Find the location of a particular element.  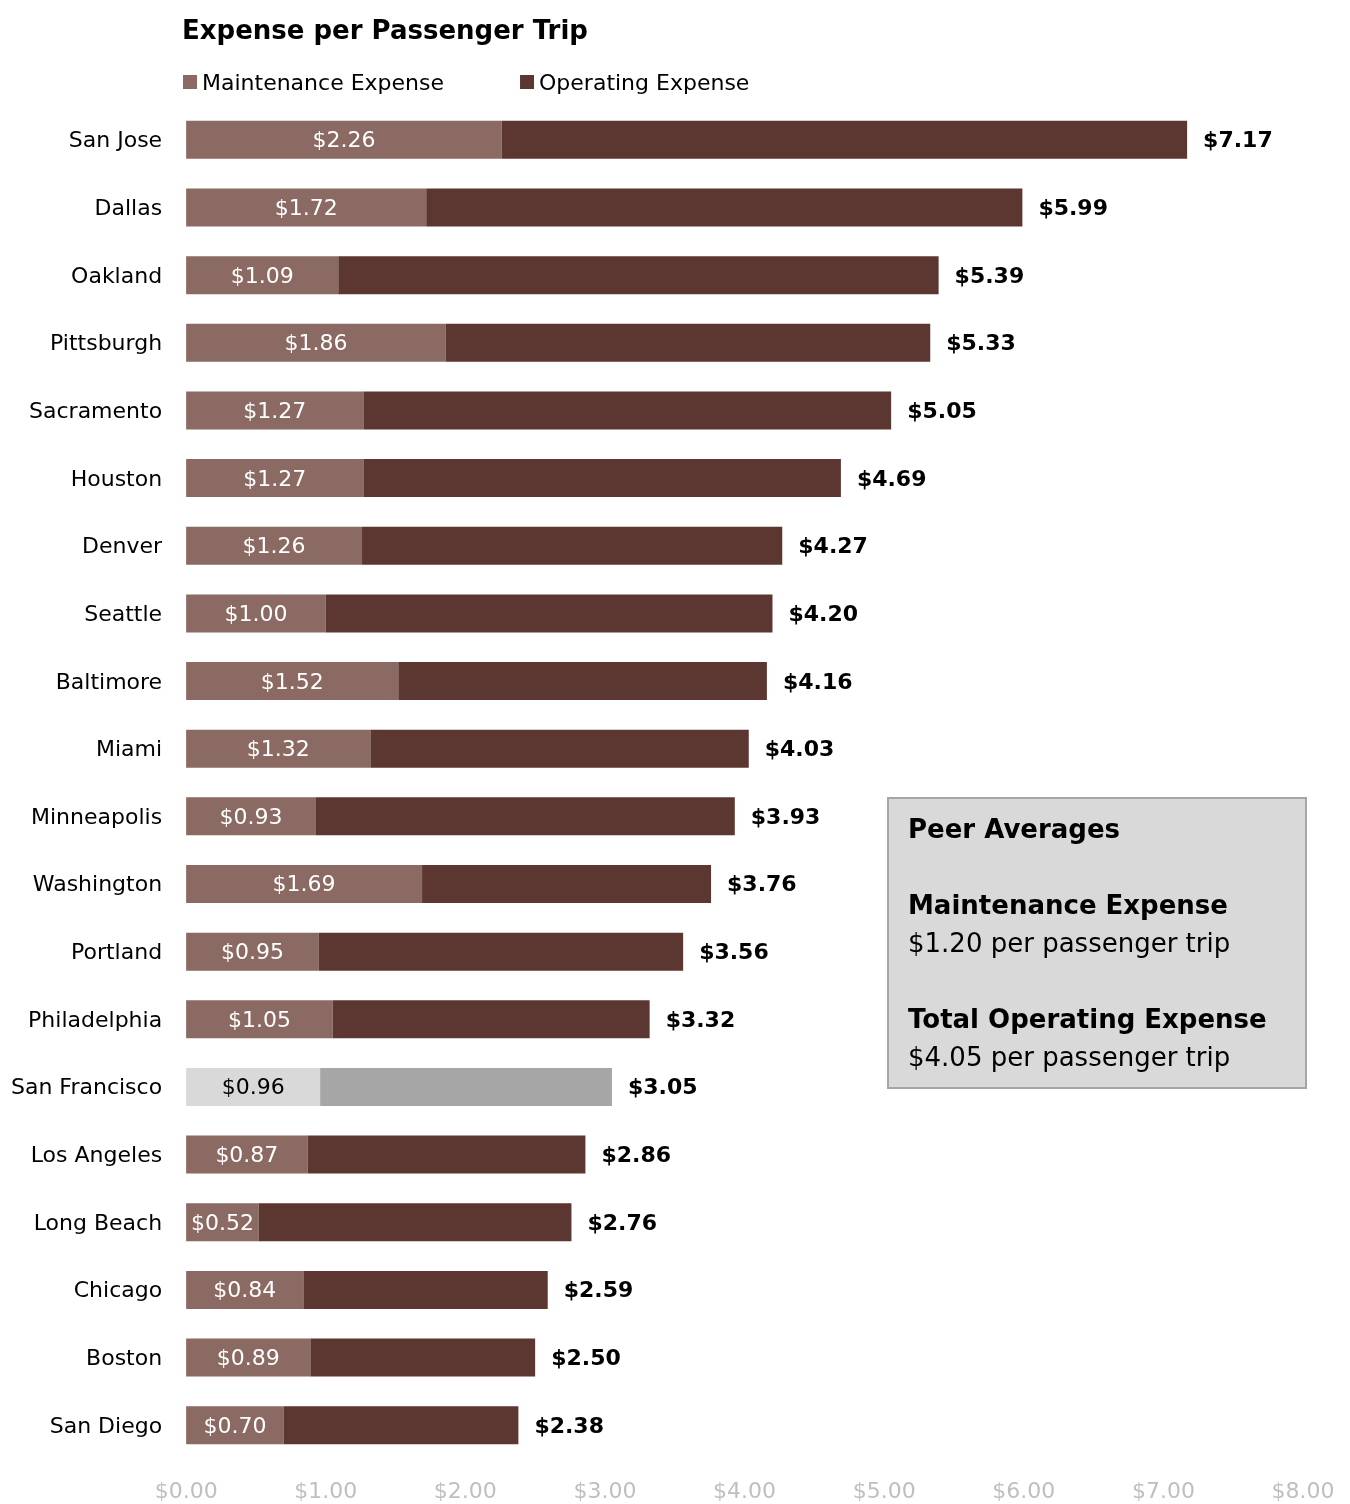

x-tick-label: $2.00 is located at coordinates (465, 1490).